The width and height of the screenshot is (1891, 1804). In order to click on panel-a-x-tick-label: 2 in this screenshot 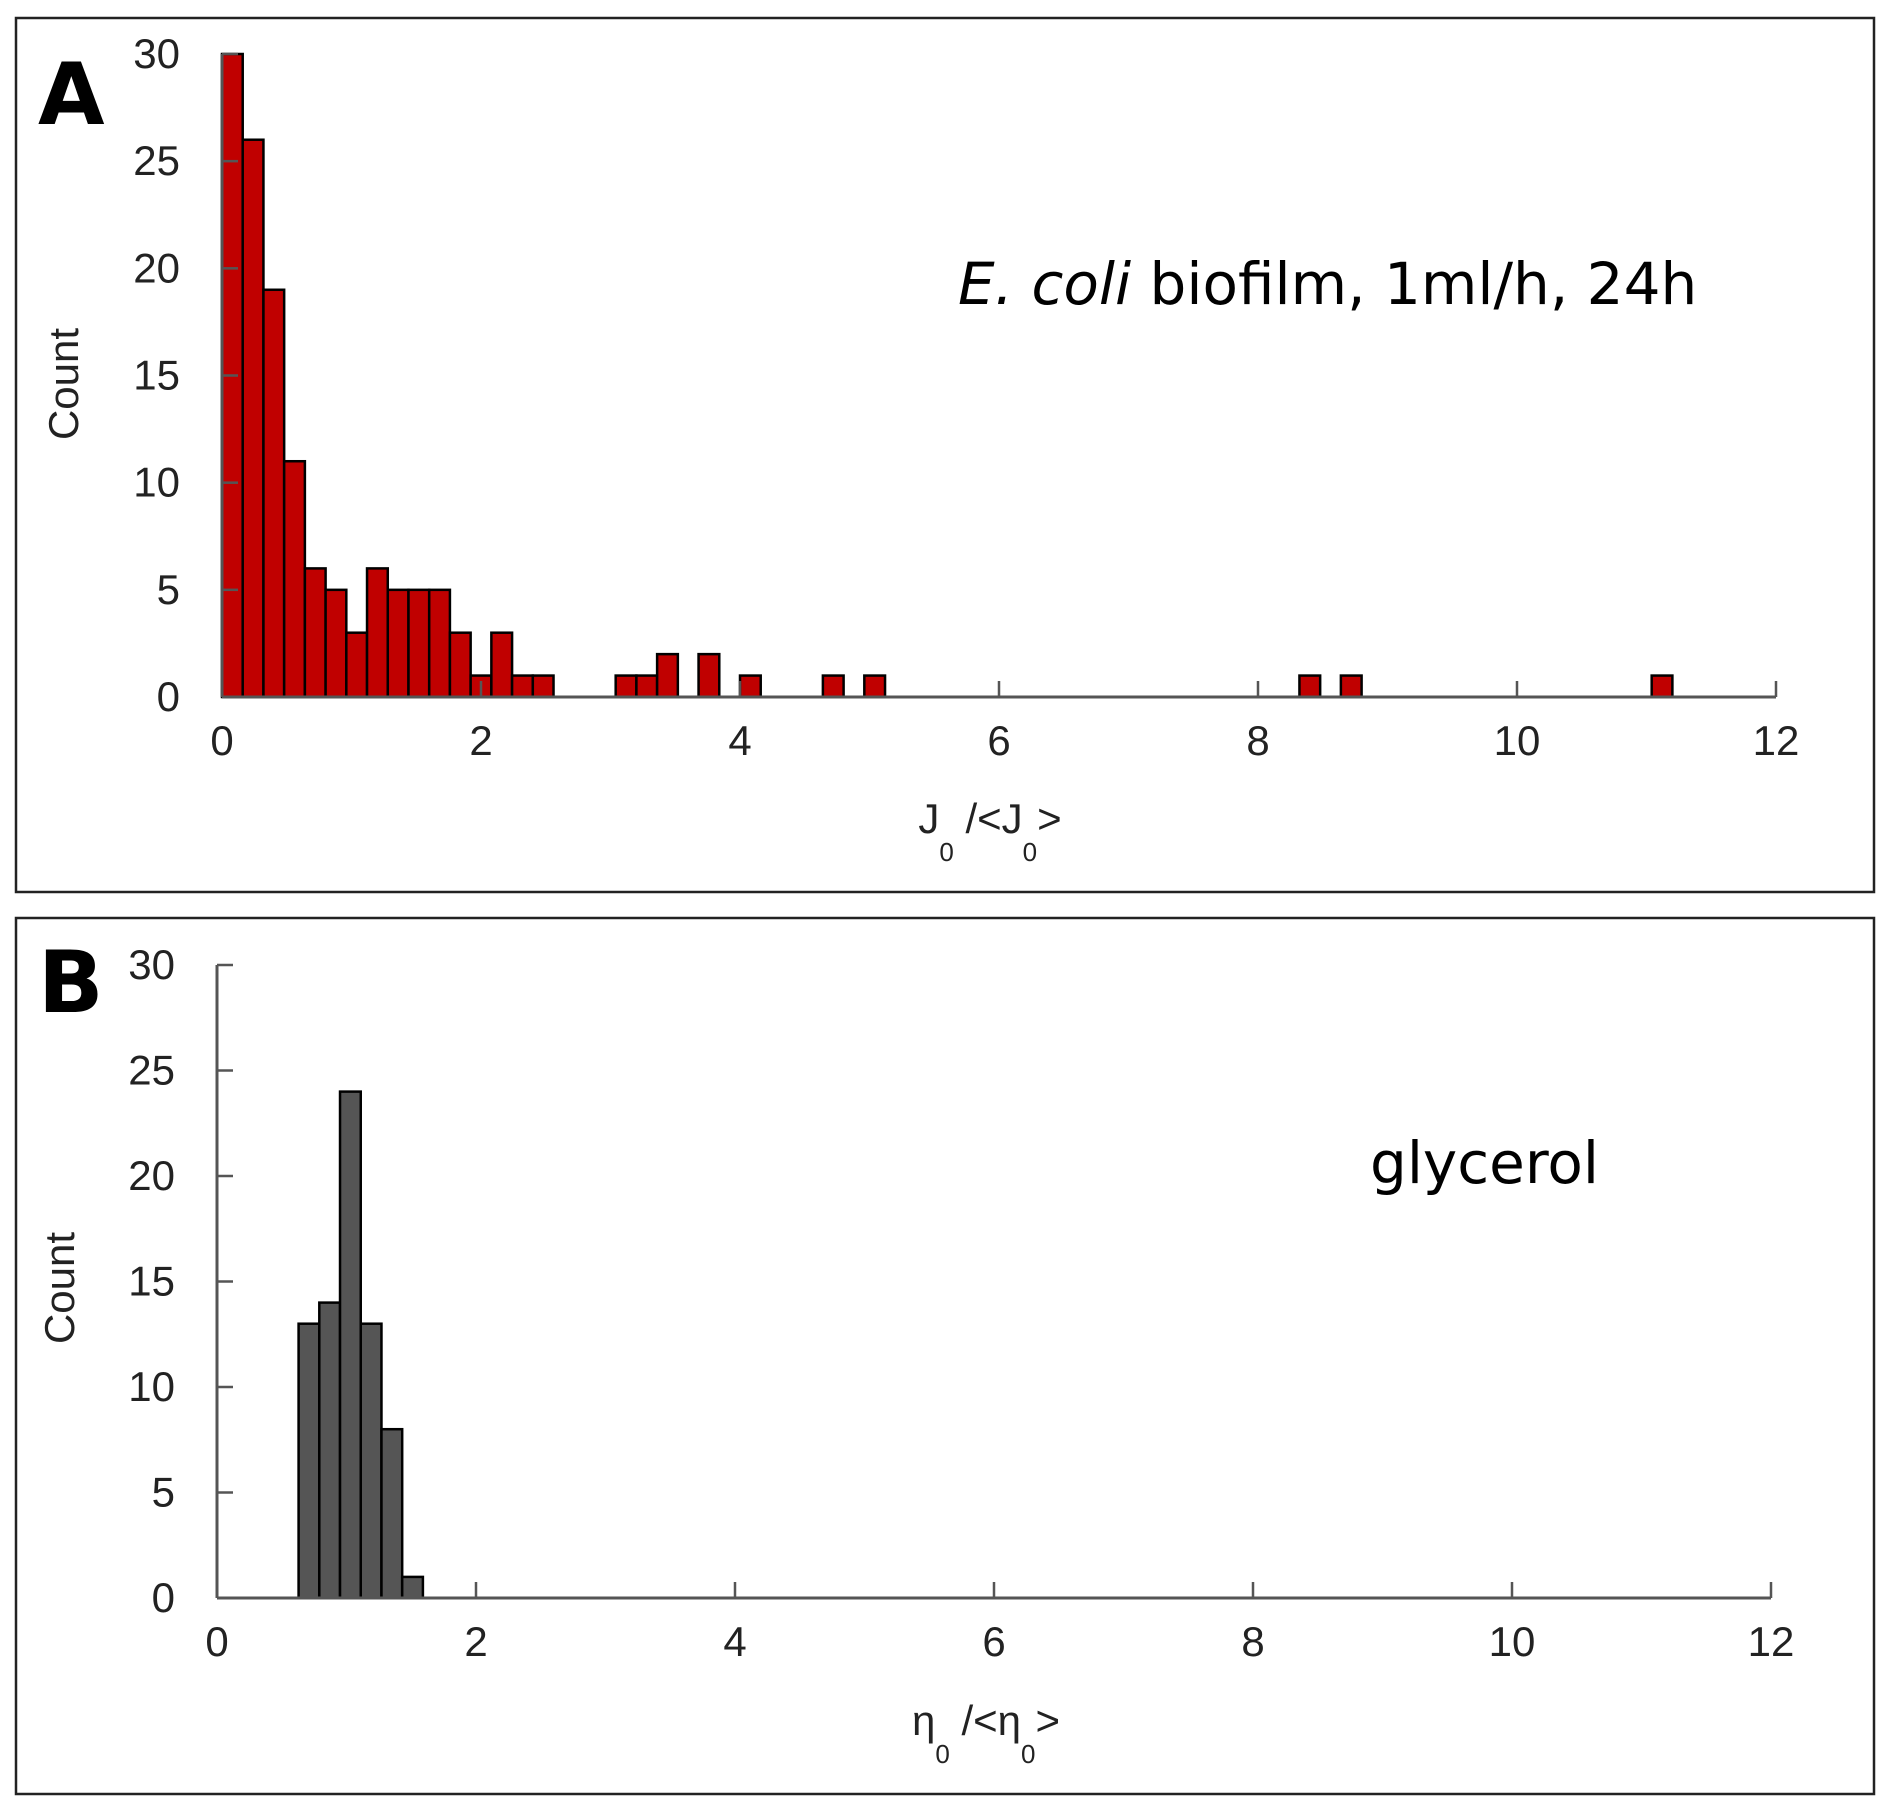, I will do `click(480, 740)`.